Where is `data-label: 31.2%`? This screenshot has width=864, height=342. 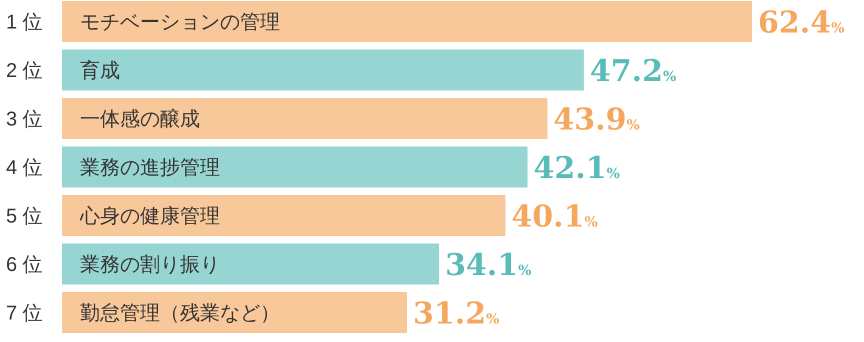 data-label: 31.2% is located at coordinates (456, 314).